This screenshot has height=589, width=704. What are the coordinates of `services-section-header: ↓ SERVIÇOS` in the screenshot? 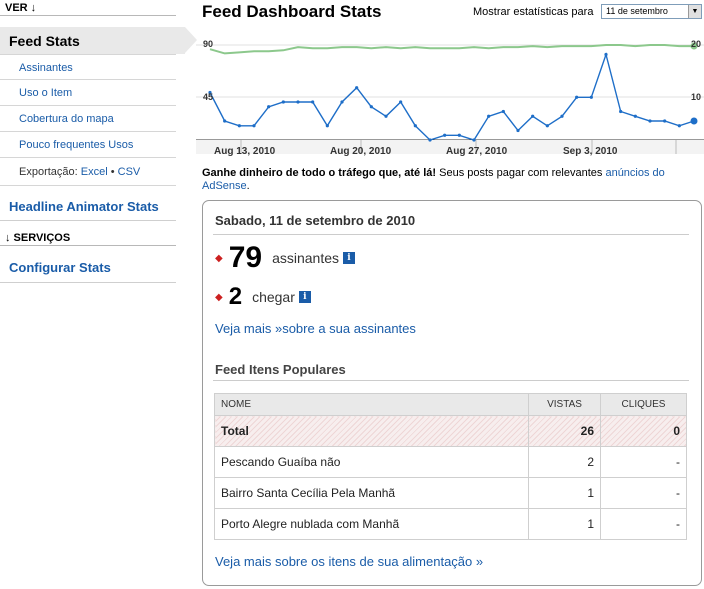 It's located at (88, 238).